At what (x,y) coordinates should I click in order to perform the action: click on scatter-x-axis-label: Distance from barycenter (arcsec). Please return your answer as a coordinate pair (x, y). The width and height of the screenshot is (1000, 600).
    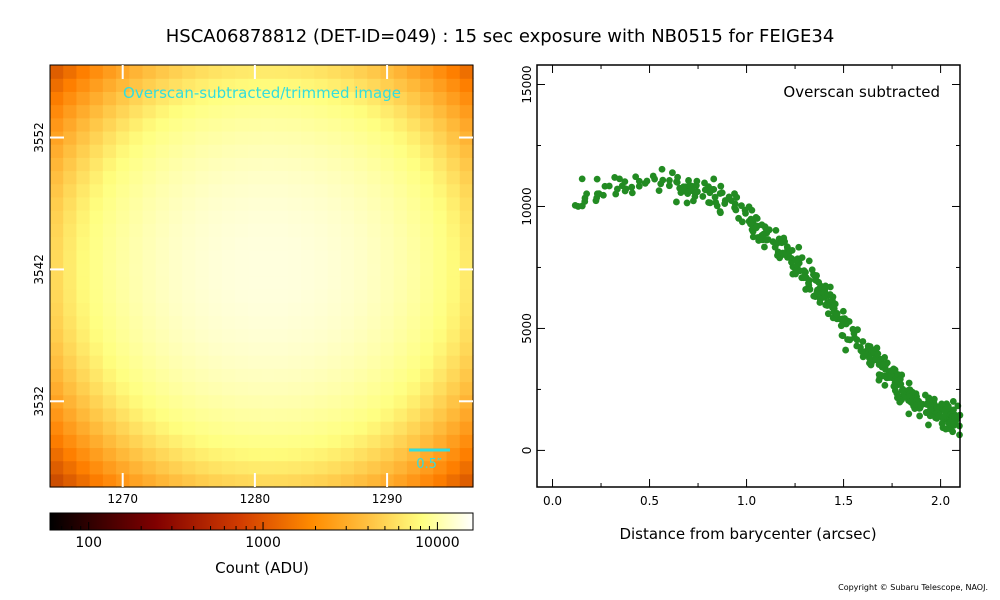
    Looking at the image, I should click on (747, 534).